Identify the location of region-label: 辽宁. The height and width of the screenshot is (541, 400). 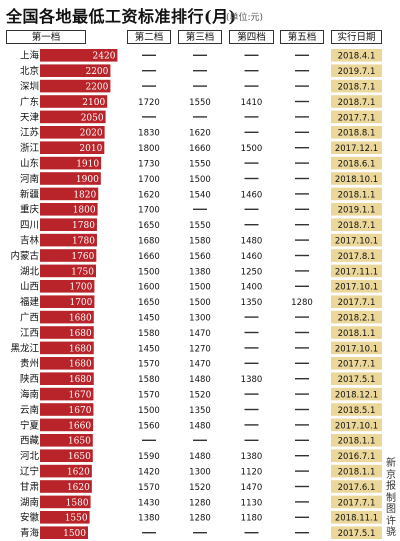
(29, 472).